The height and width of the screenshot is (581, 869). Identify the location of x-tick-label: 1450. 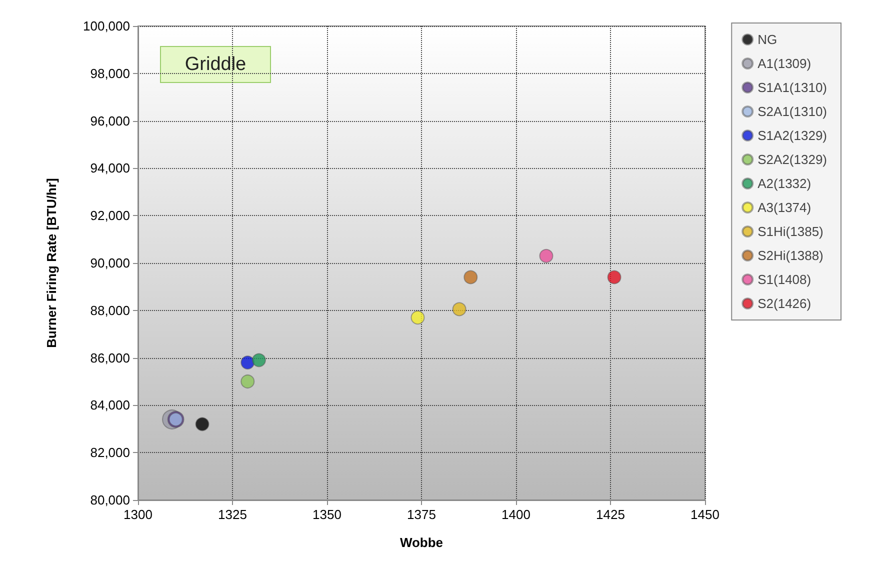
(705, 514).